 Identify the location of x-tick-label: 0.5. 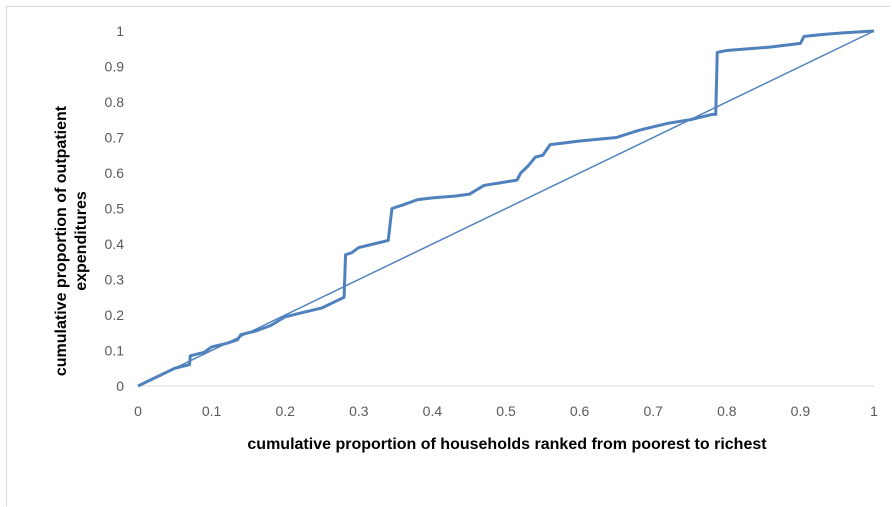
(506, 411).